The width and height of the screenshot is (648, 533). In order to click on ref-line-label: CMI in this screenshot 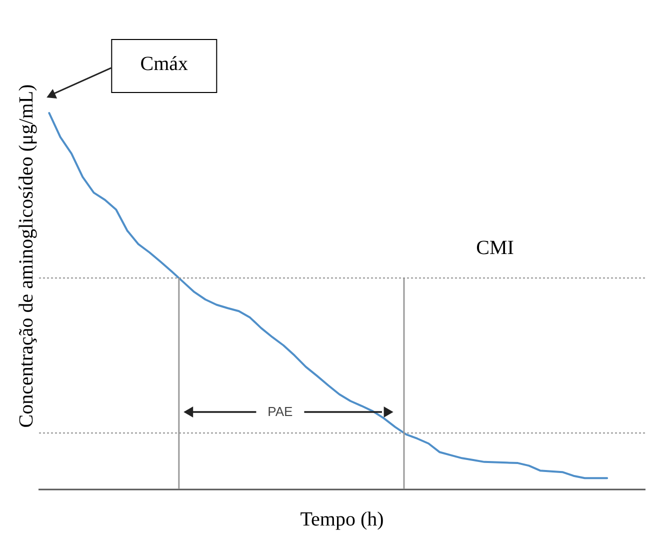, I will do `click(495, 248)`.